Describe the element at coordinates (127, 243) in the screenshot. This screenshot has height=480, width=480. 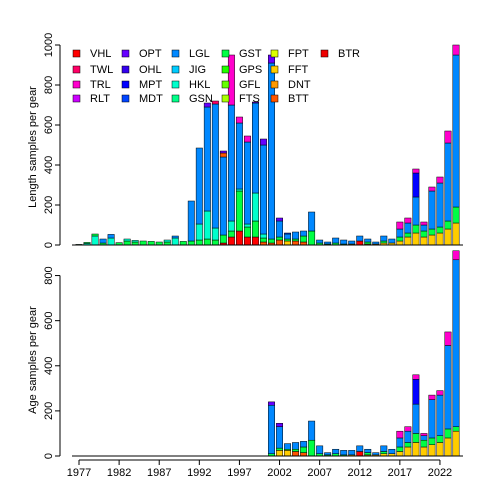
I see `bar-segment-1983-gst` at that location.